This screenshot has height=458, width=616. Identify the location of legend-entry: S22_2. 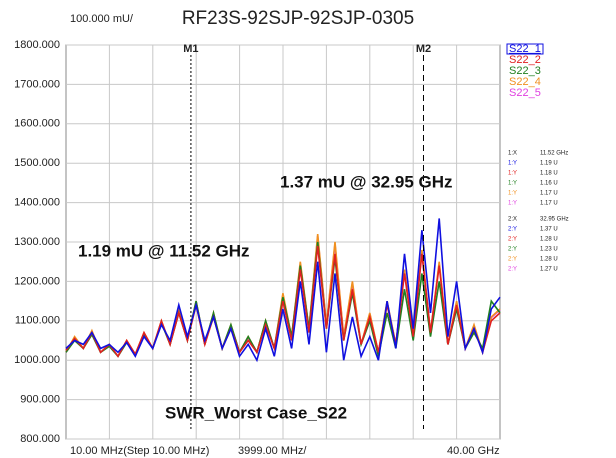
(525, 60).